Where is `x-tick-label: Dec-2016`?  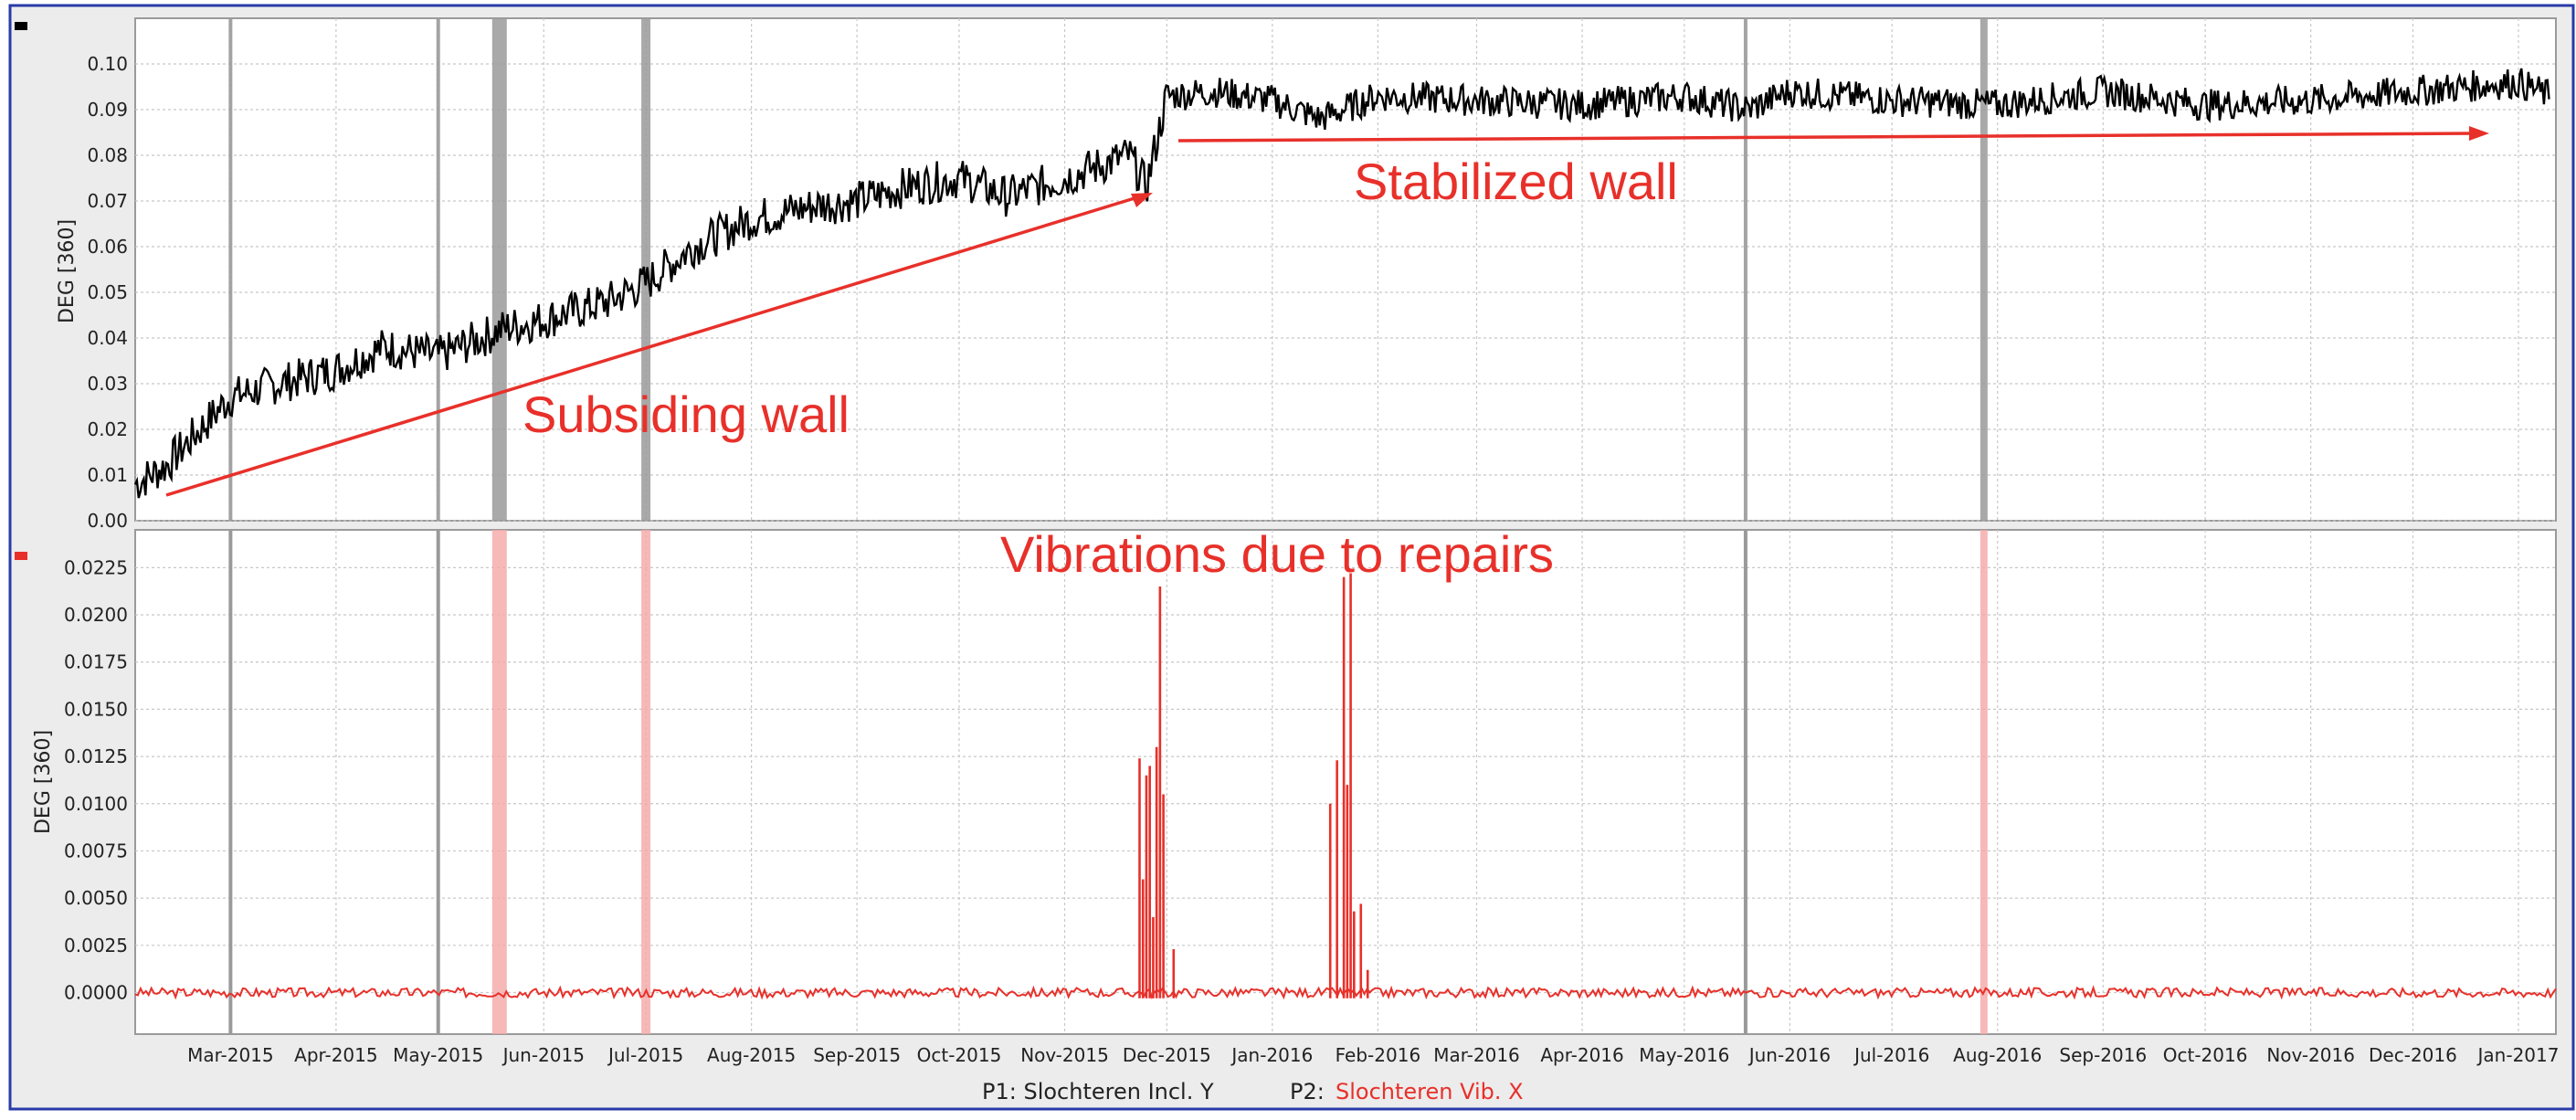
x-tick-label: Dec-2016 is located at coordinates (2413, 1055).